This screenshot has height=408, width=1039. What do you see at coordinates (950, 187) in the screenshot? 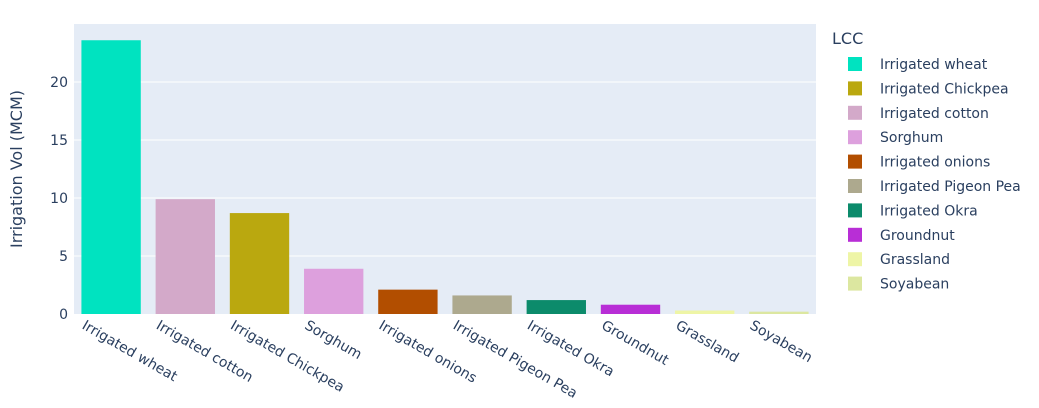
I see `legend-label: Irrigated Pigeon Pea` at bounding box center [950, 187].